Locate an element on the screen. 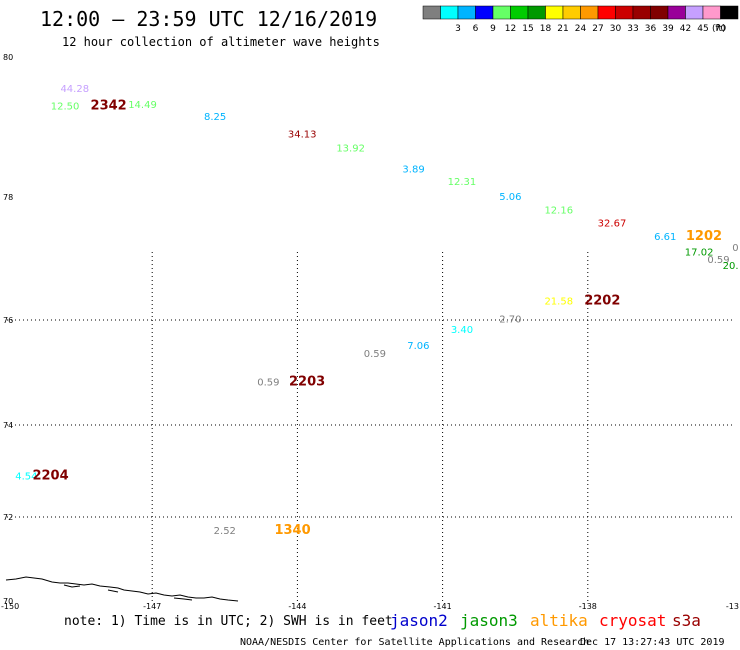 Image resolution: width=740 pixels, height=650 pixels. pass-time-label: 2204 is located at coordinates (50, 475).